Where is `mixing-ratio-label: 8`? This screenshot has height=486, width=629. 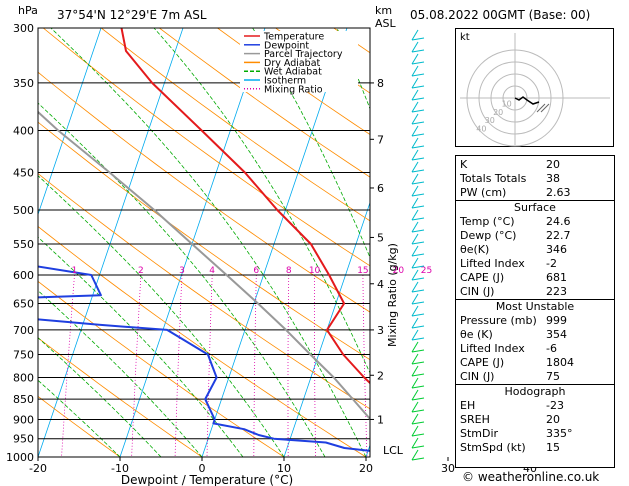 mixing-ratio-label: 8 is located at coordinates (289, 271).